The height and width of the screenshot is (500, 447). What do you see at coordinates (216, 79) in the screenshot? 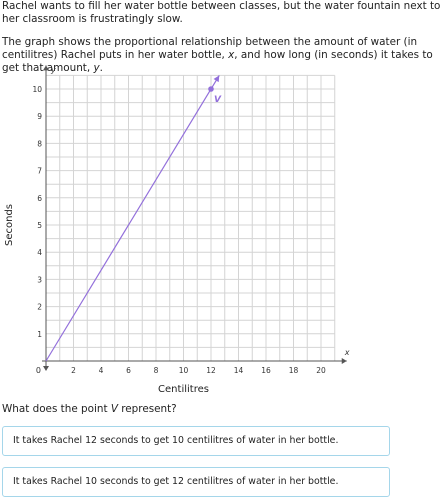
I see `series-arrow-icon` at bounding box center [216, 79].